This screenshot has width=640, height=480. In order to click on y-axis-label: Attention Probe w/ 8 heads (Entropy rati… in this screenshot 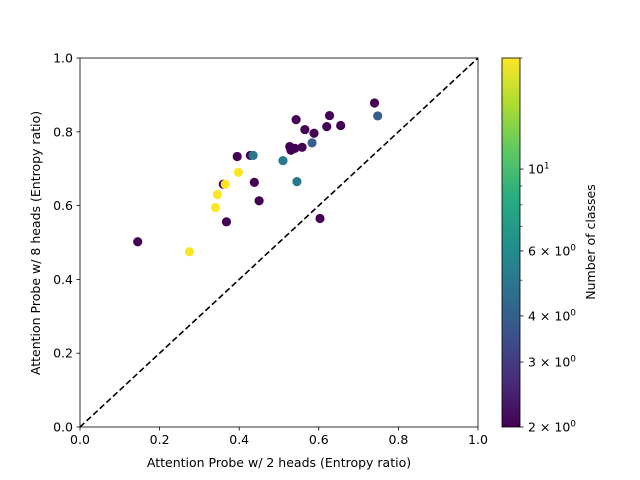, I will do `click(35, 243)`.